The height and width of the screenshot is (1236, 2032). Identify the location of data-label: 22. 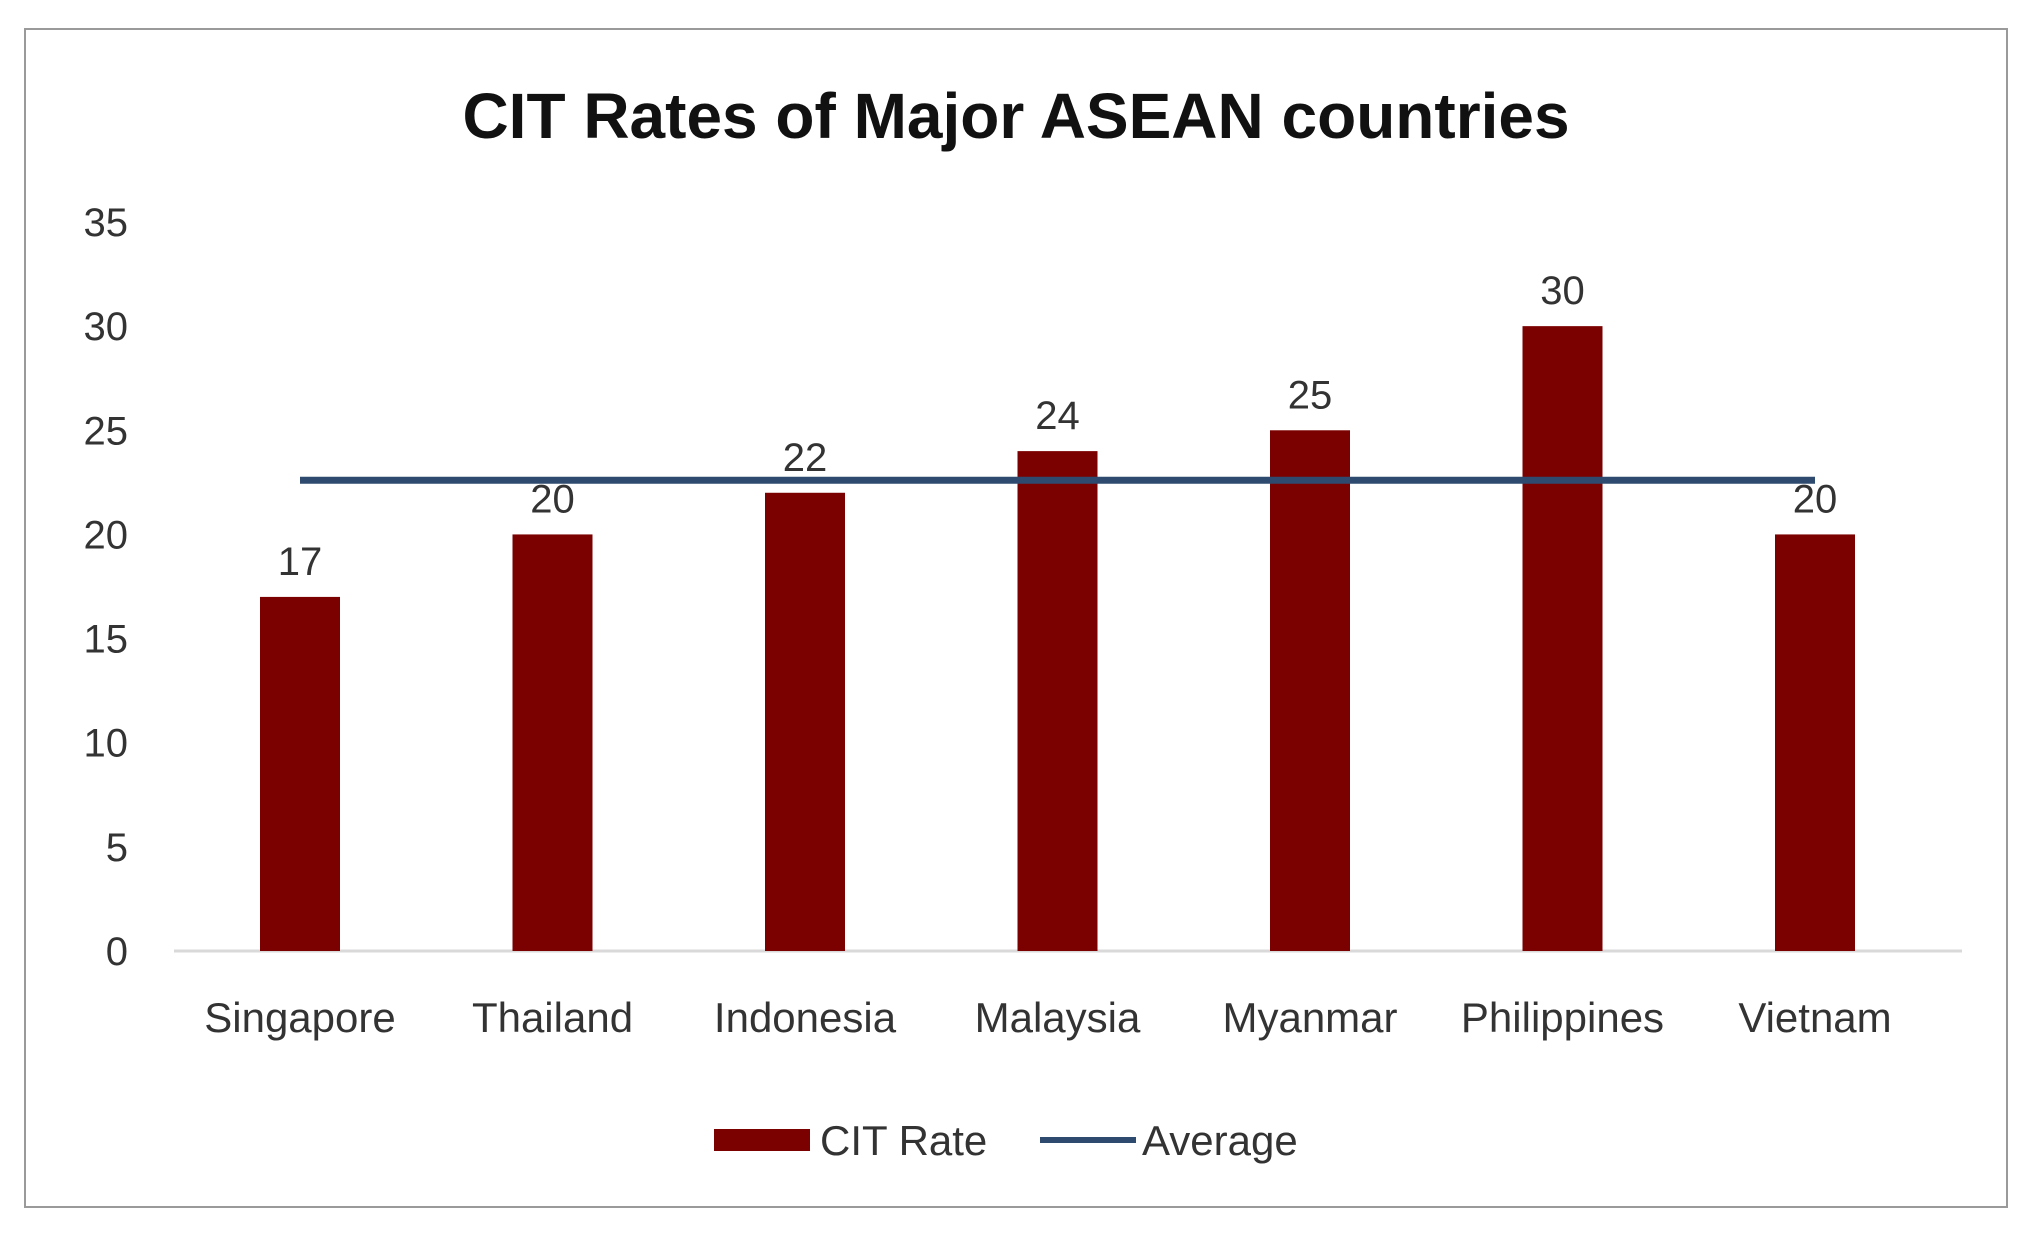
(805, 458).